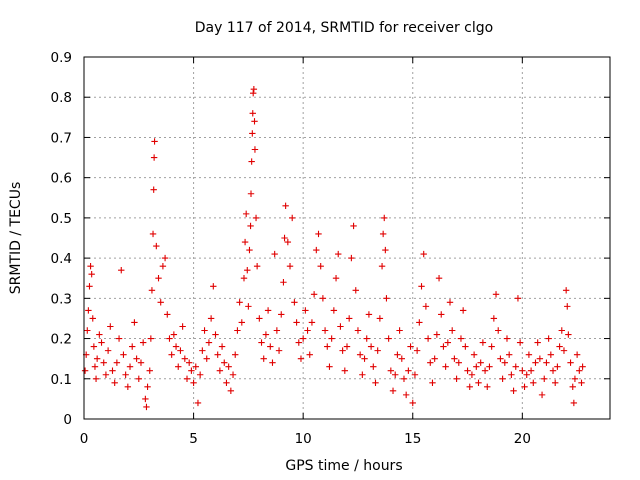  I want to click on x-axis-label: GPS time / hours, so click(343, 466).